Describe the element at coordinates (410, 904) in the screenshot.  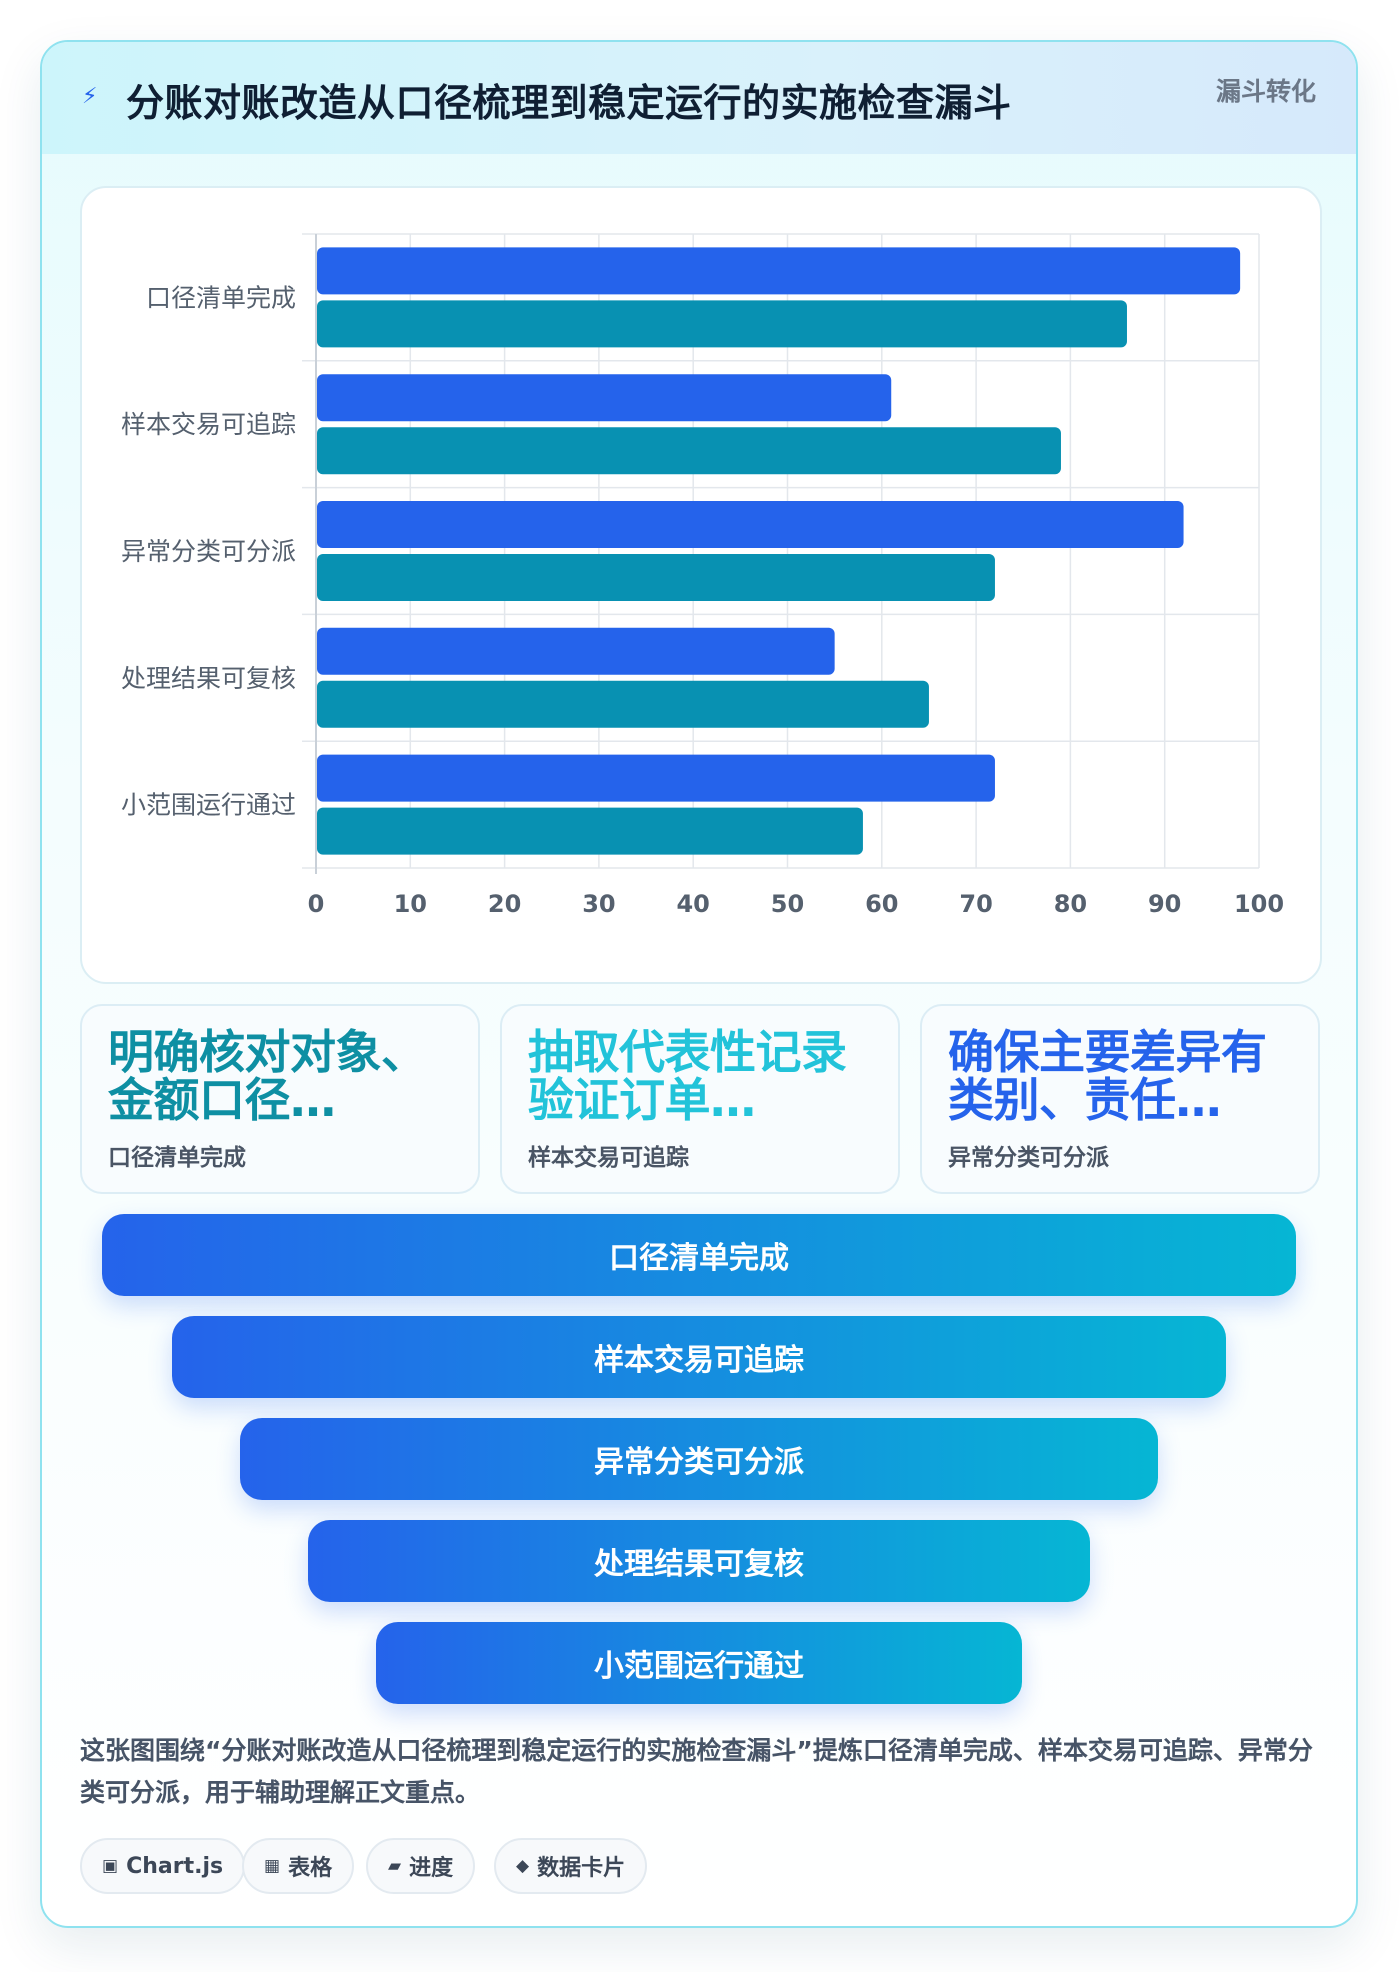
I see `x-tick-label: 10` at that location.